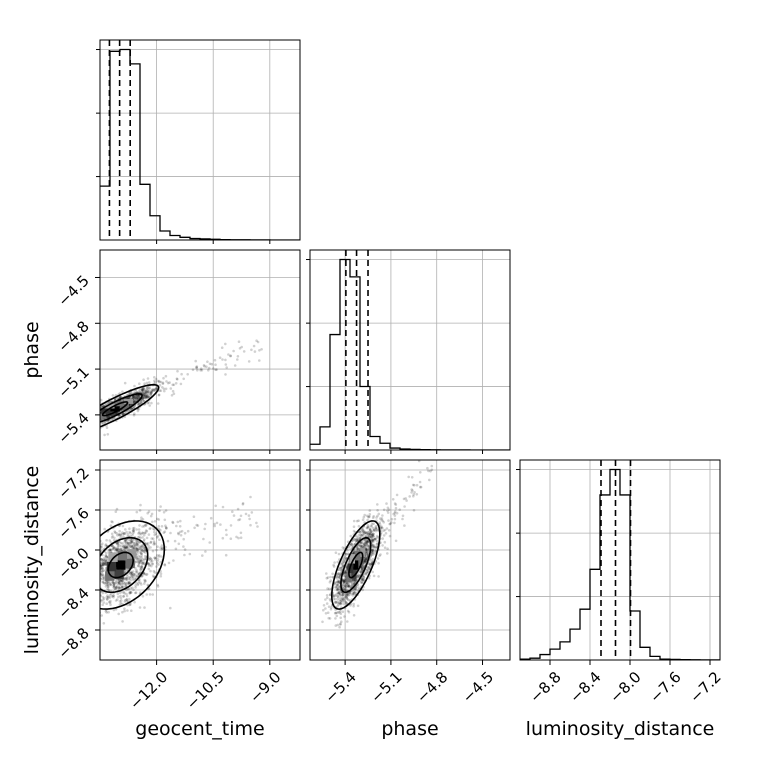  I want to click on x-tick-label: −8.0, so click(625, 687).